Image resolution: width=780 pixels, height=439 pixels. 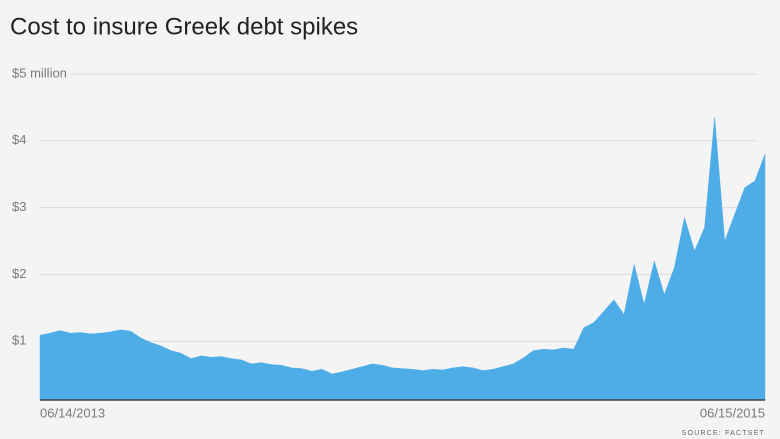 I want to click on chart-title: Cost to insure Greek debt spikes, so click(x=184, y=26).